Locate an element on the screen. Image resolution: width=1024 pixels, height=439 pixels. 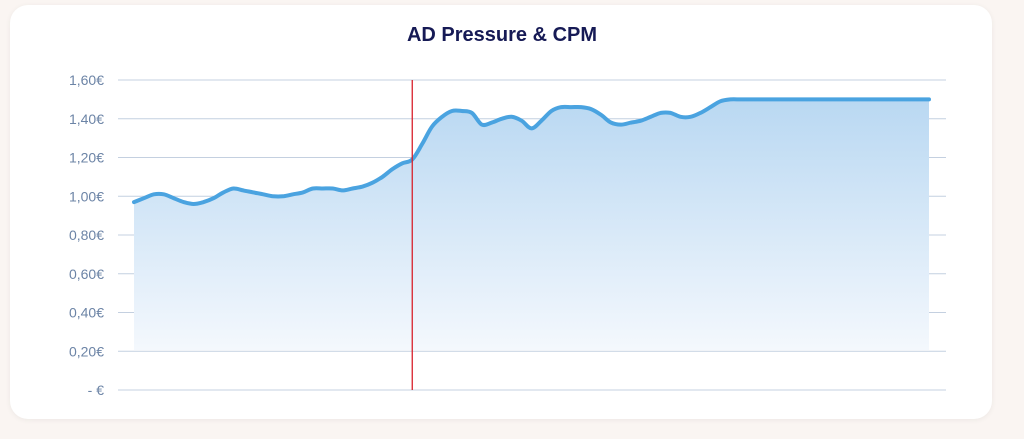
y-tick-label: 1,40€ is located at coordinates (86, 119).